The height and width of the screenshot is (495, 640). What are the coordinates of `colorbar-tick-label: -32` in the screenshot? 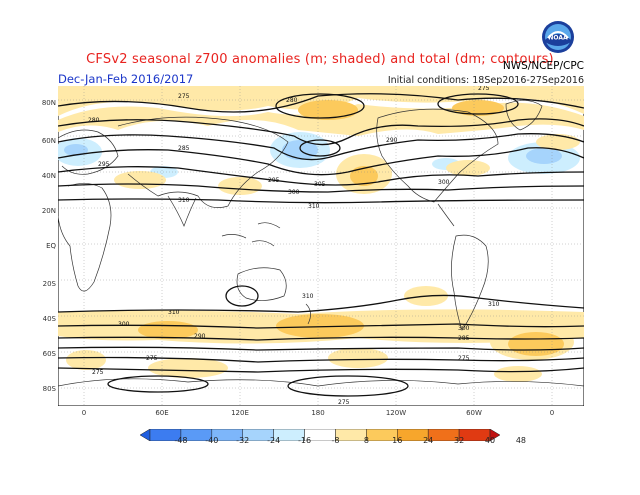 It's located at (243, 440).